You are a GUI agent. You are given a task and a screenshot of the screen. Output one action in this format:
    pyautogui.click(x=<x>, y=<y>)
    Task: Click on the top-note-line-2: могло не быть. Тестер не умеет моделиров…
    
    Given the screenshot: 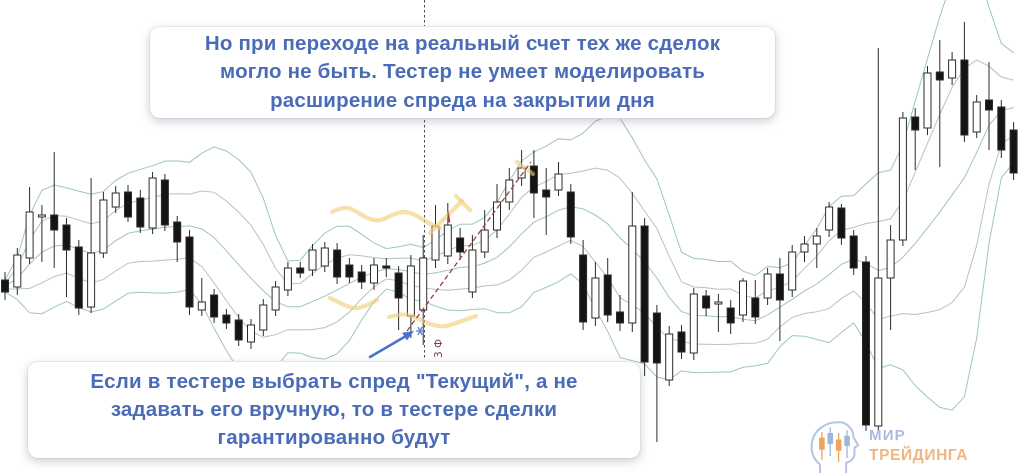 What is the action you would take?
    pyautogui.click(x=462, y=72)
    